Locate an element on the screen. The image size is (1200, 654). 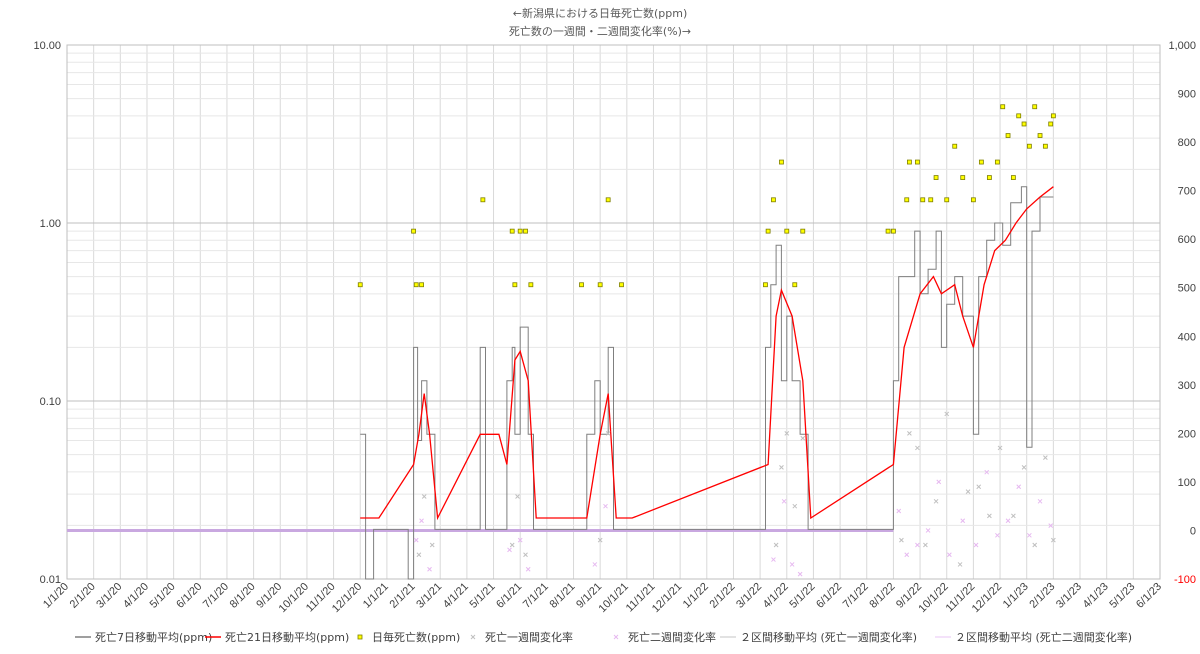
x-tick-label: 2/1/21 is located at coordinates (403, 596).